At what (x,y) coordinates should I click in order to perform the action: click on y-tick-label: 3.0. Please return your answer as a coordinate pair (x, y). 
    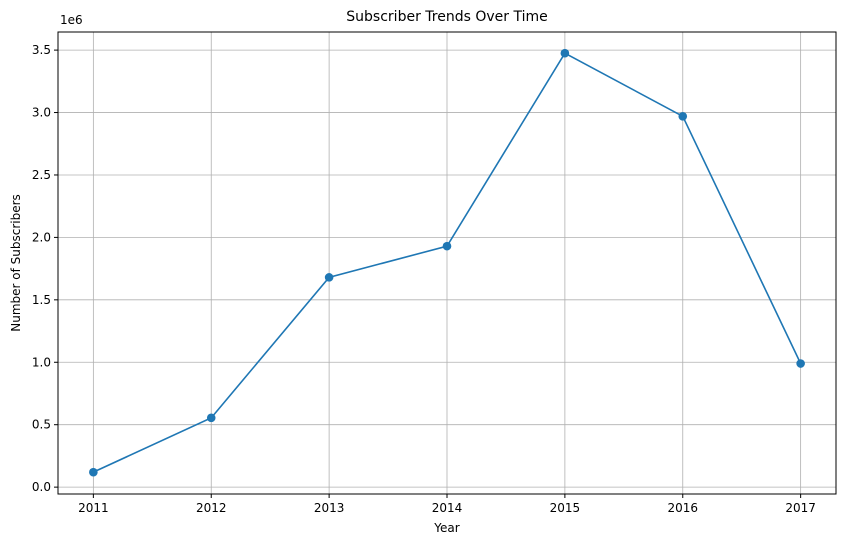
    Looking at the image, I should click on (41, 113).